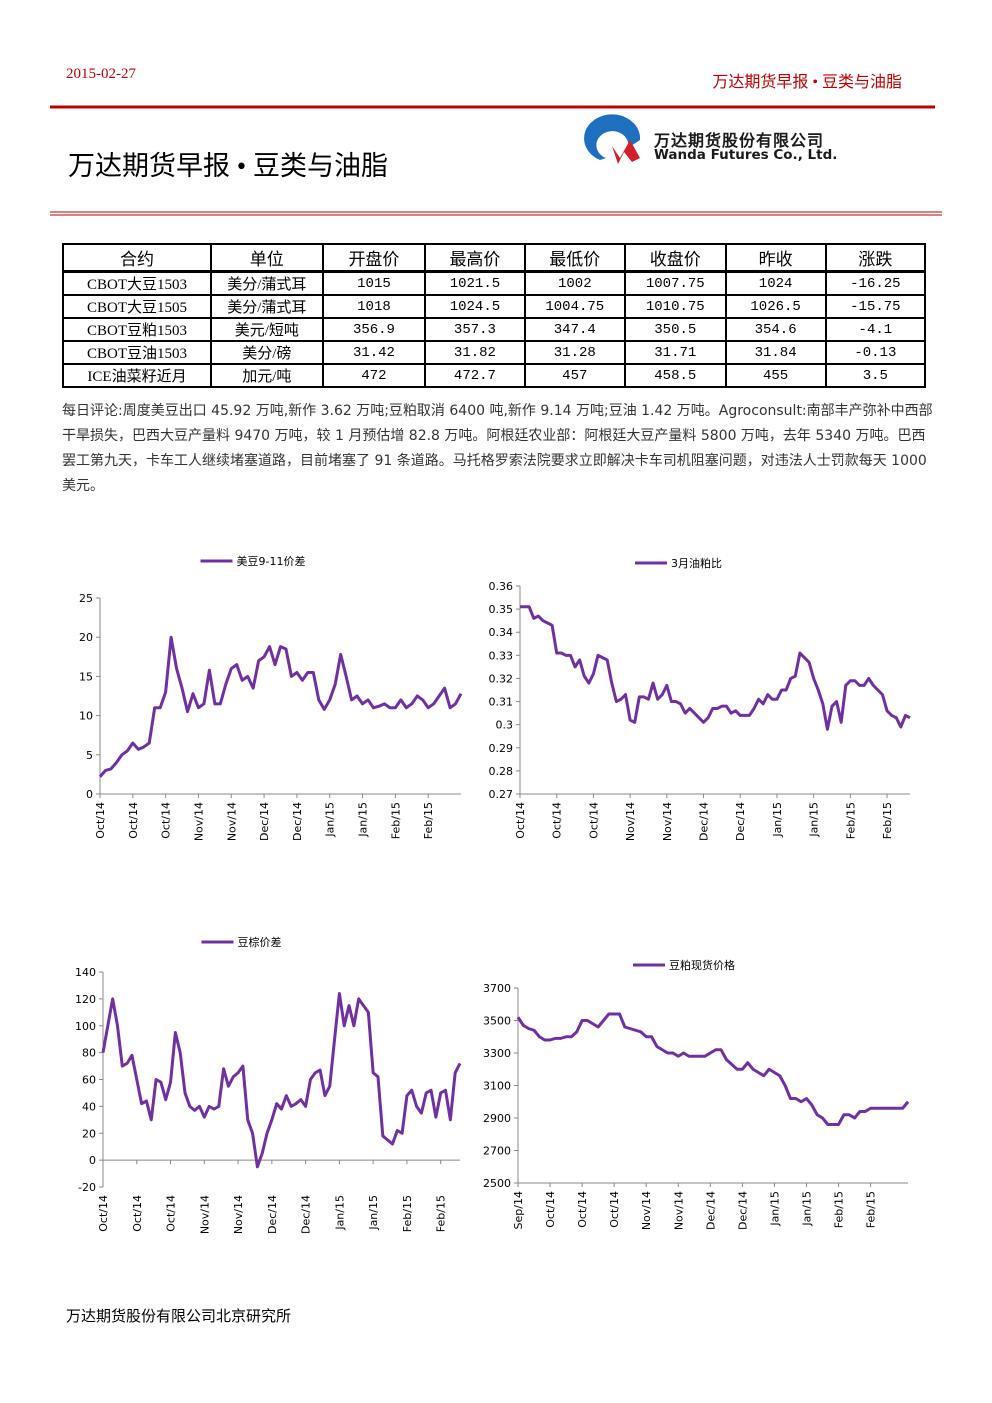 This screenshot has height=1403, width=992. Describe the element at coordinates (374, 352) in the screenshot. I see `table-cell: 31.42` at that location.